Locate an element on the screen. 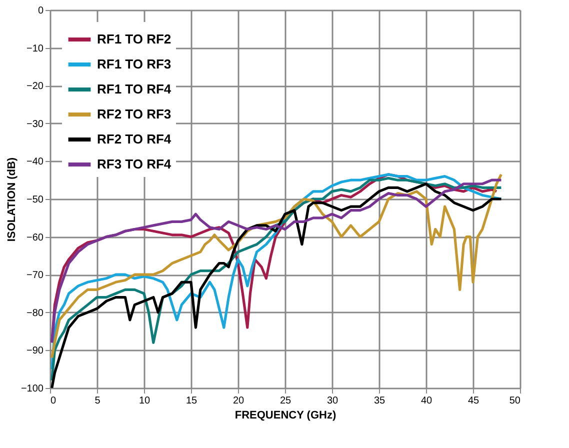 Image resolution: width=569 pixels, height=448 pixels. y-tick-label: −30 is located at coordinates (35, 124).